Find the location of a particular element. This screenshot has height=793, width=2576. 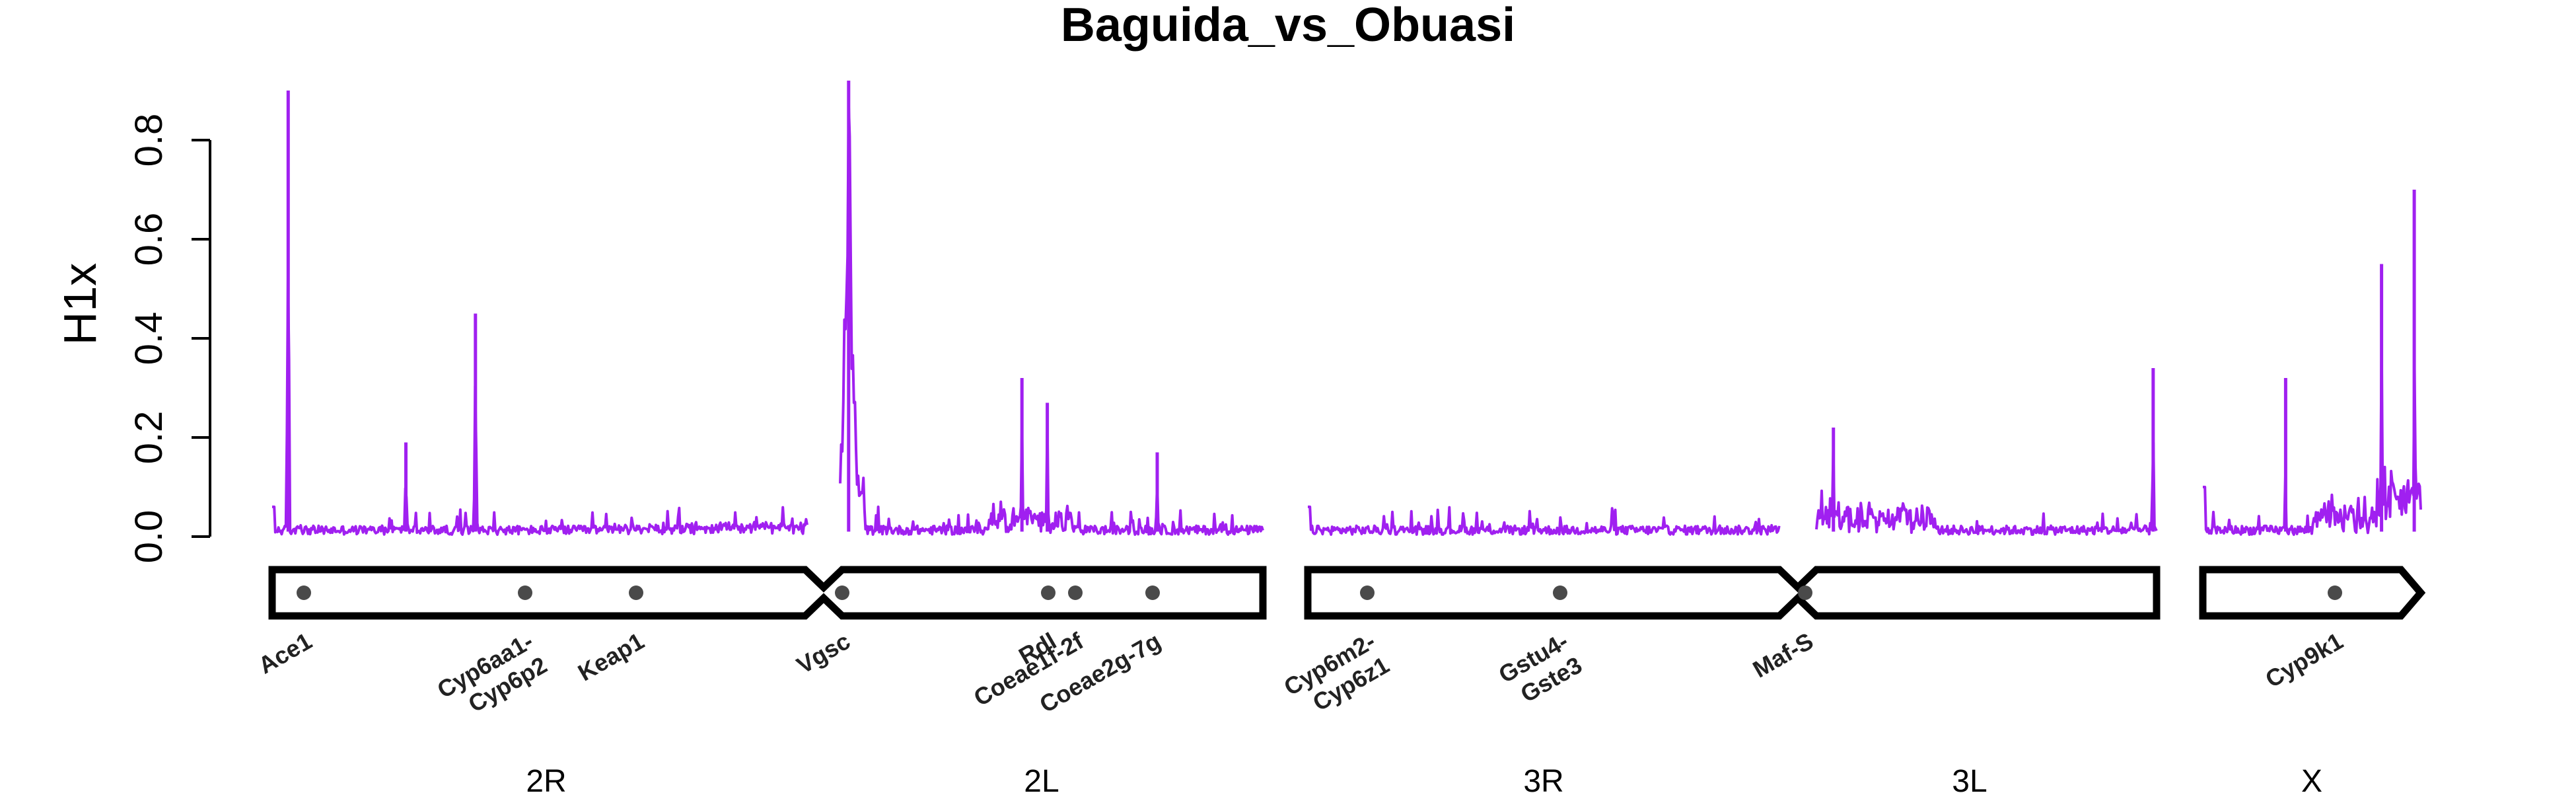

trace-2L is located at coordinates (1052, 318).